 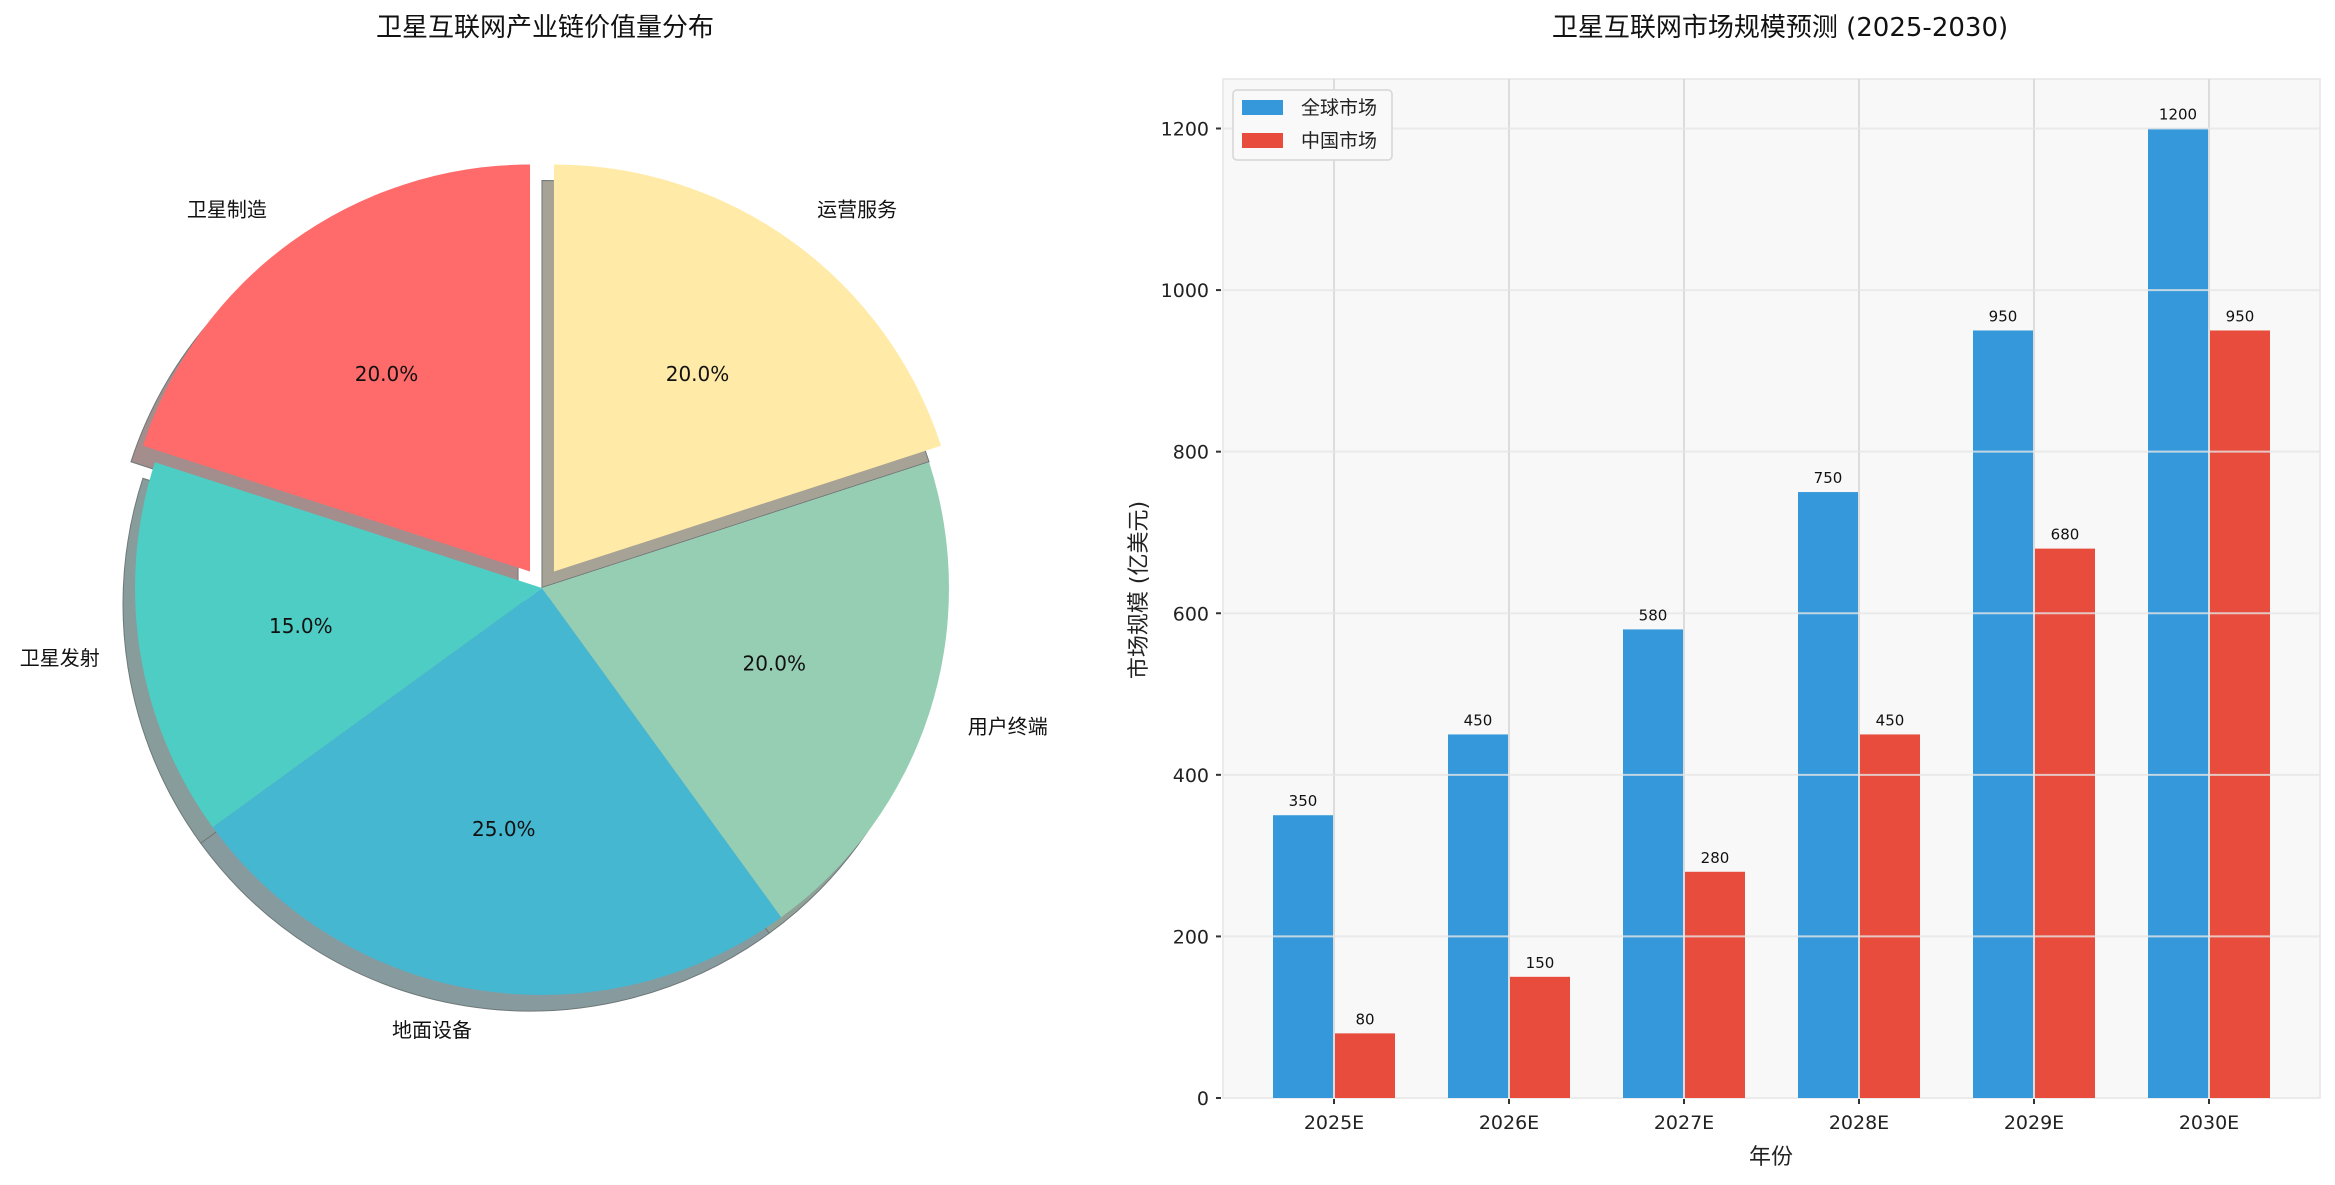 What do you see at coordinates (1191, 776) in the screenshot?
I see `y-tick-label: 400` at bounding box center [1191, 776].